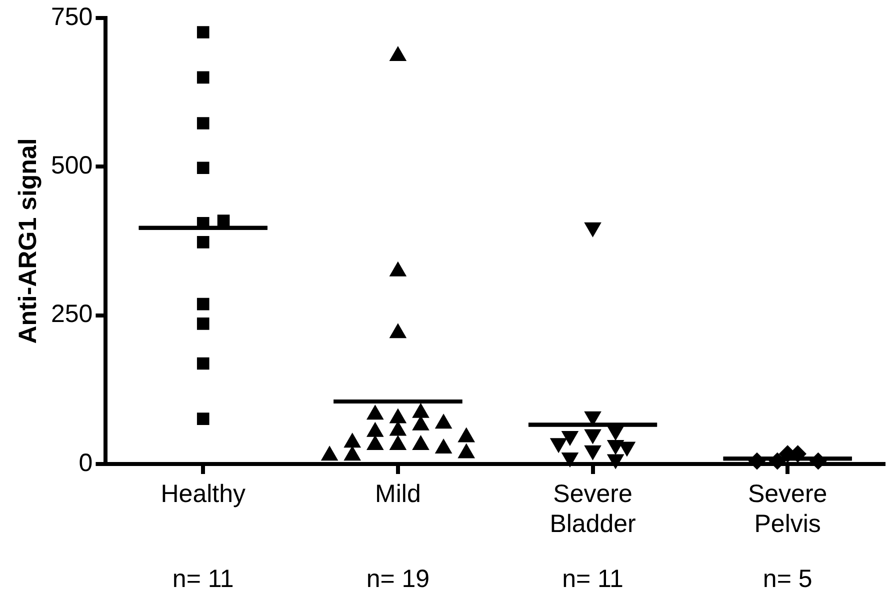 The height and width of the screenshot is (601, 895). I want to click on y-axis-title: Anti-ARG1 signal, so click(28, 241).